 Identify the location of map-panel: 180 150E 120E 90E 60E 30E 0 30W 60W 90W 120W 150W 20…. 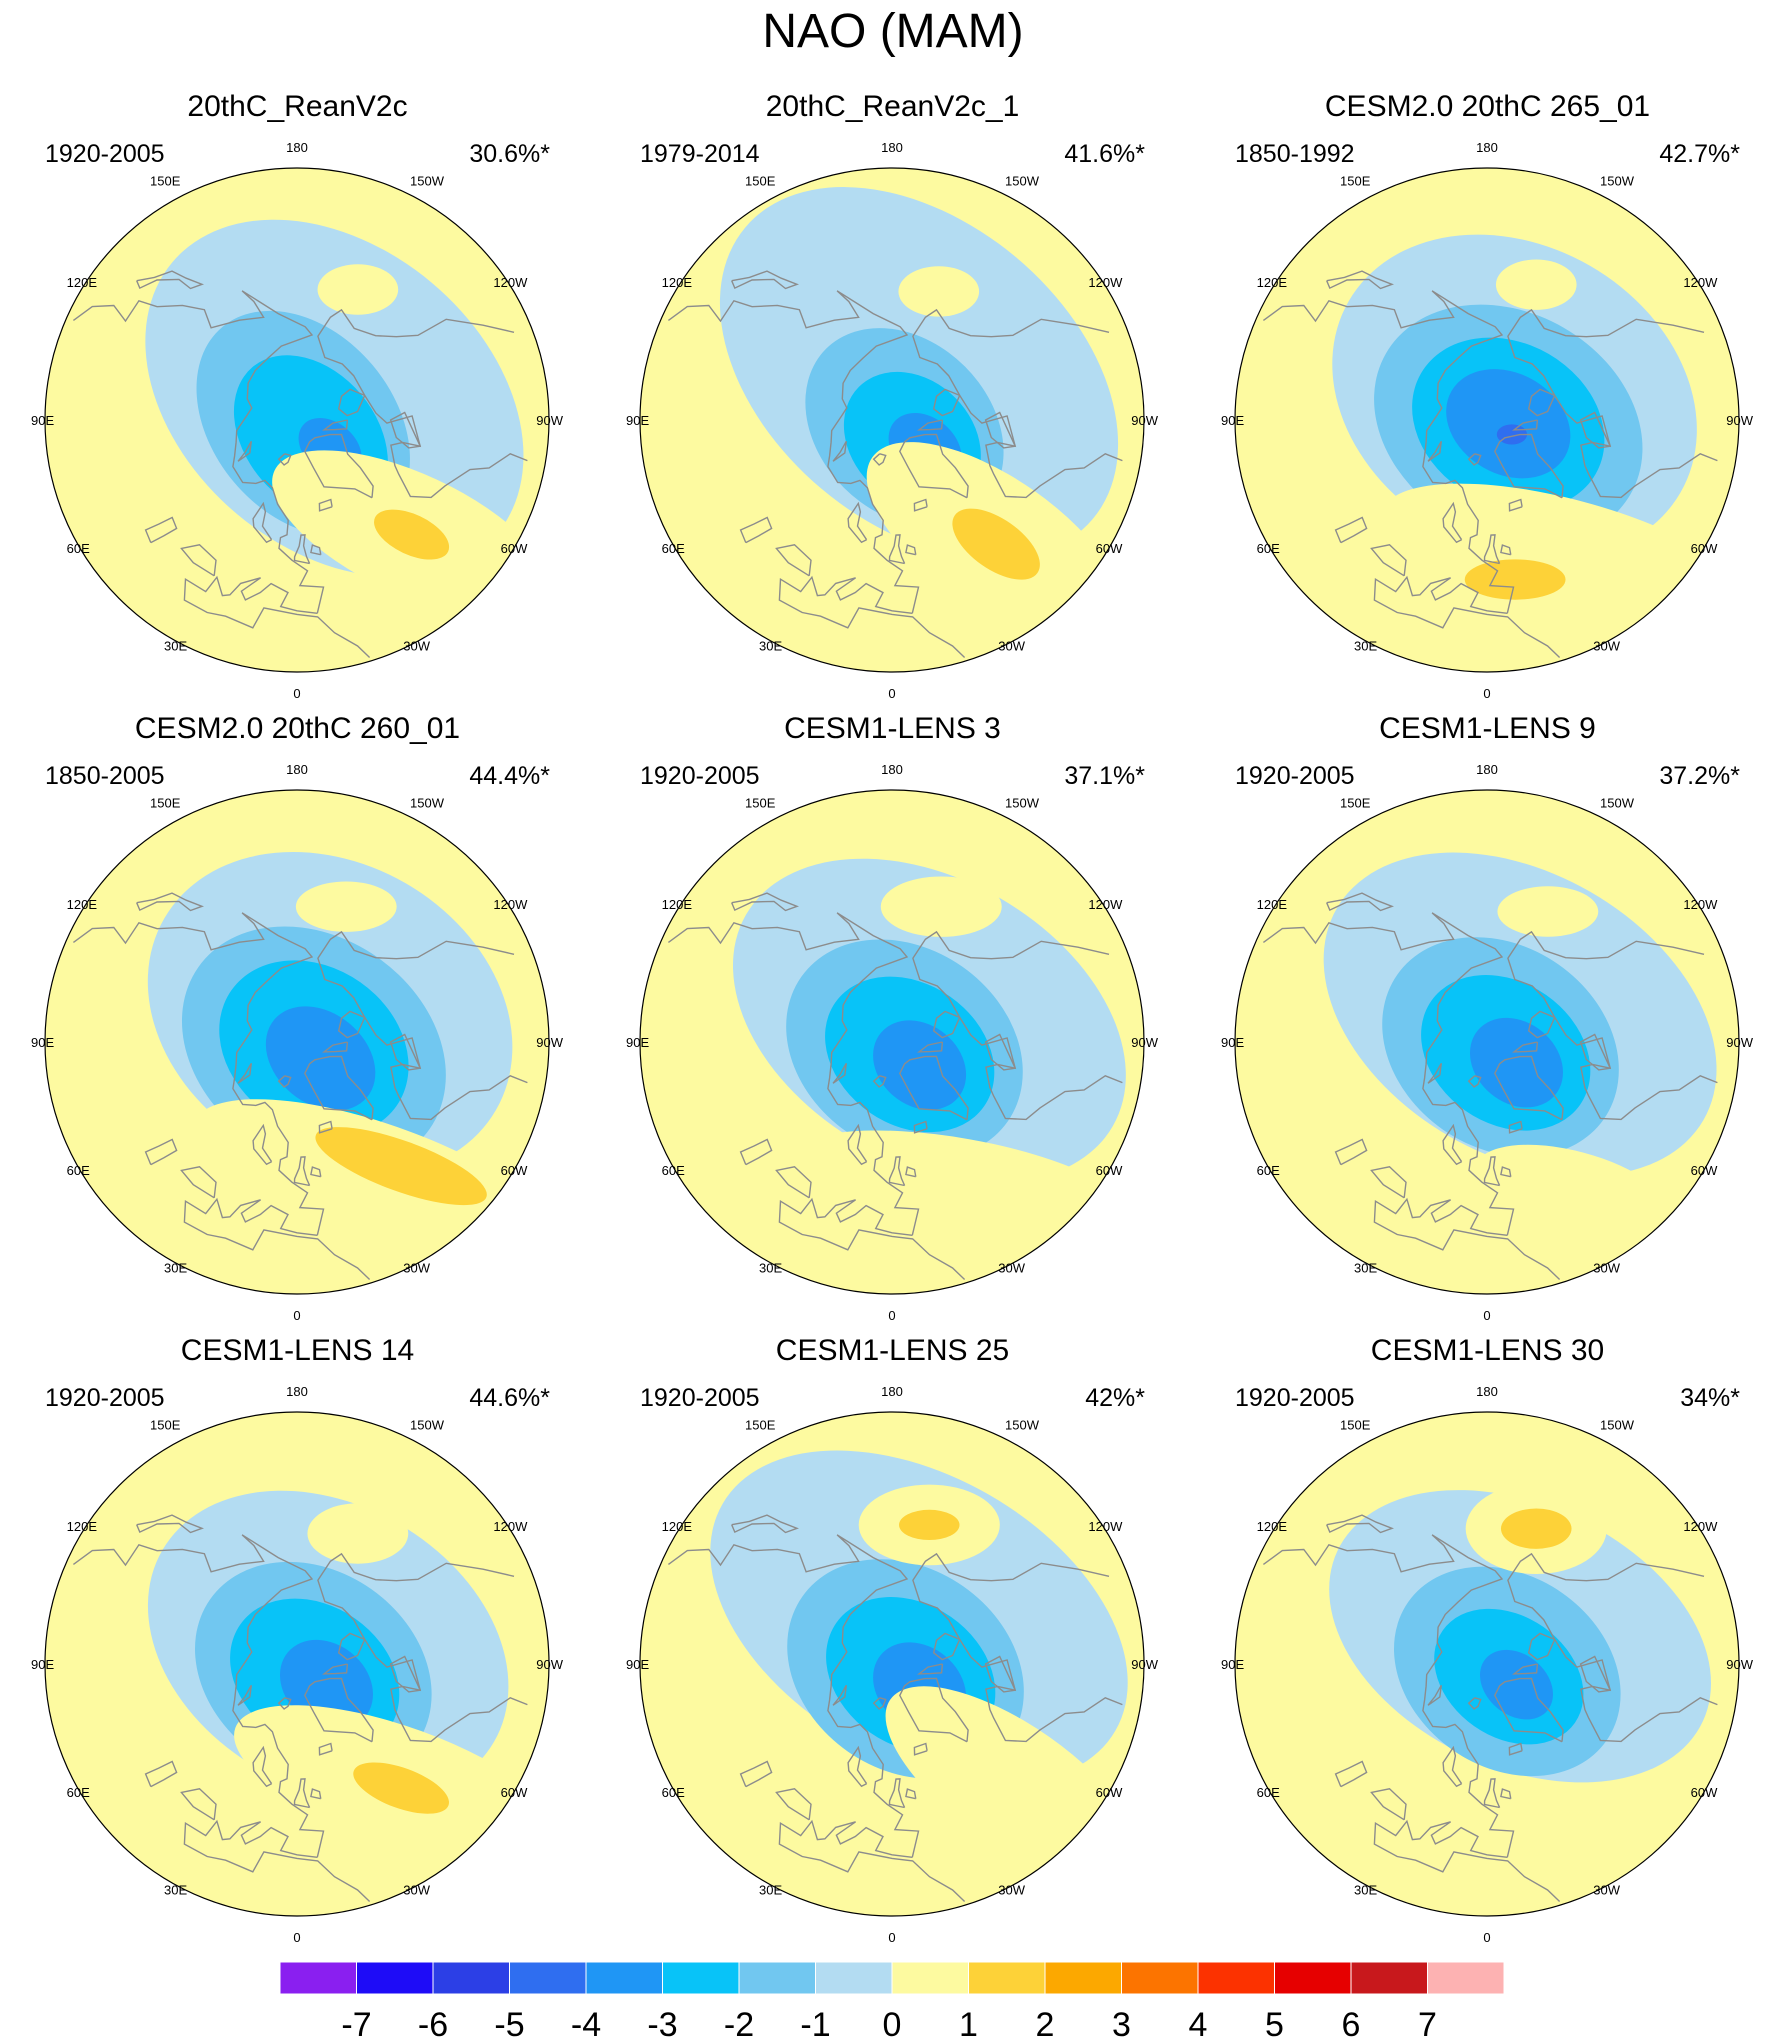
(892, 400).